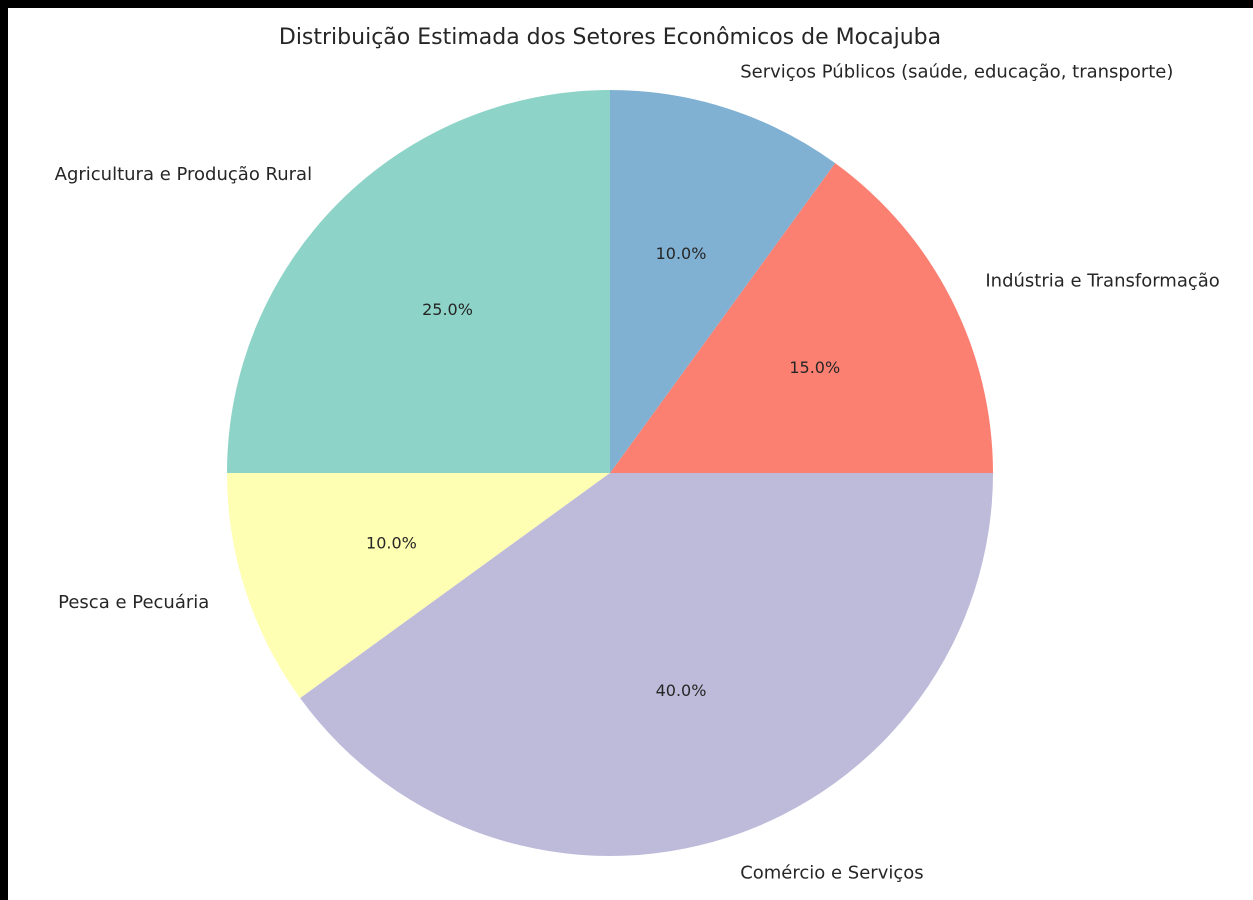 The height and width of the screenshot is (900, 1253). What do you see at coordinates (4, 450) in the screenshot?
I see `frame-left` at bounding box center [4, 450].